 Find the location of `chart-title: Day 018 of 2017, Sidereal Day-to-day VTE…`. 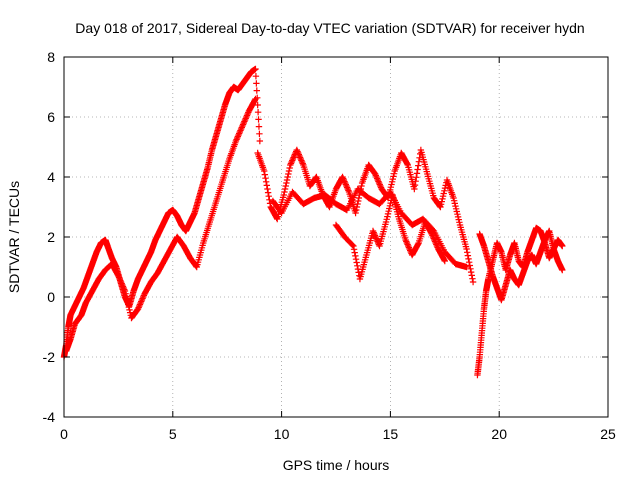

chart-title: Day 018 of 2017, Sidereal Day-to-day VTE… is located at coordinates (329, 28).